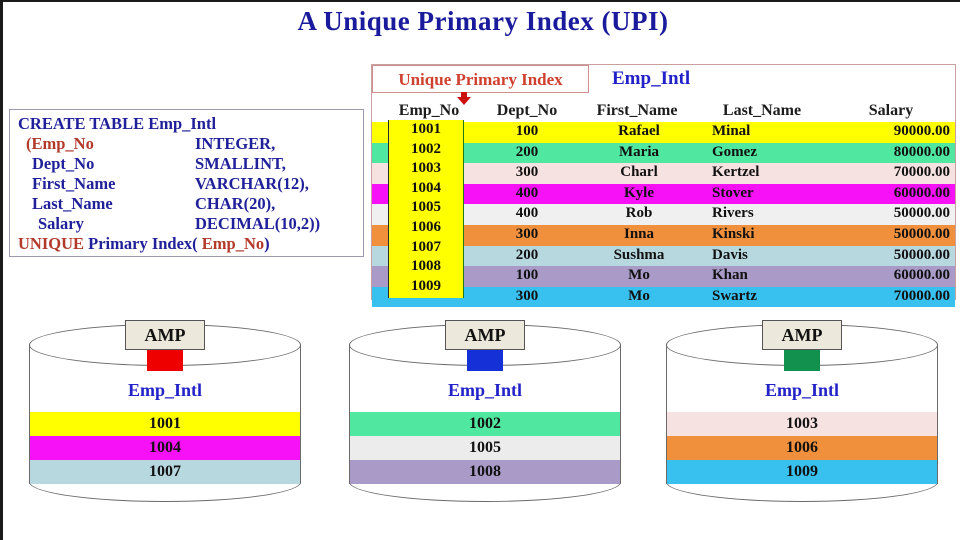 Image resolution: width=960 pixels, height=540 pixels. I want to click on amp-row-bands: 1002 1005 1008, so click(485, 448).